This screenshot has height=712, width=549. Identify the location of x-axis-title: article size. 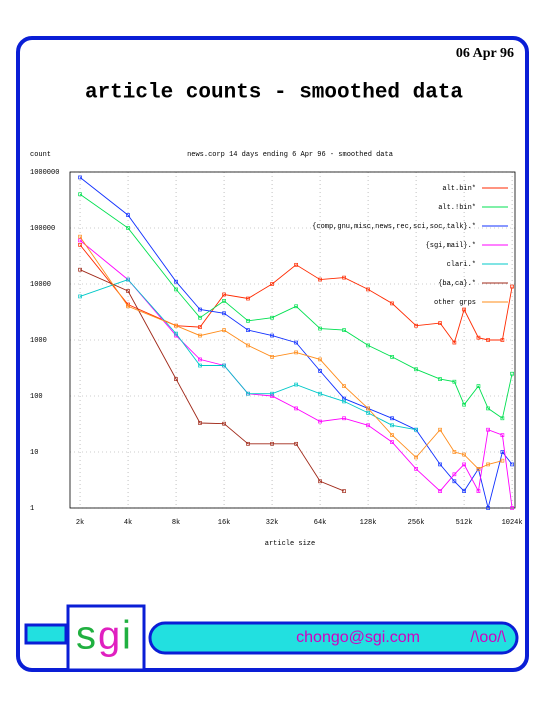
(290, 544).